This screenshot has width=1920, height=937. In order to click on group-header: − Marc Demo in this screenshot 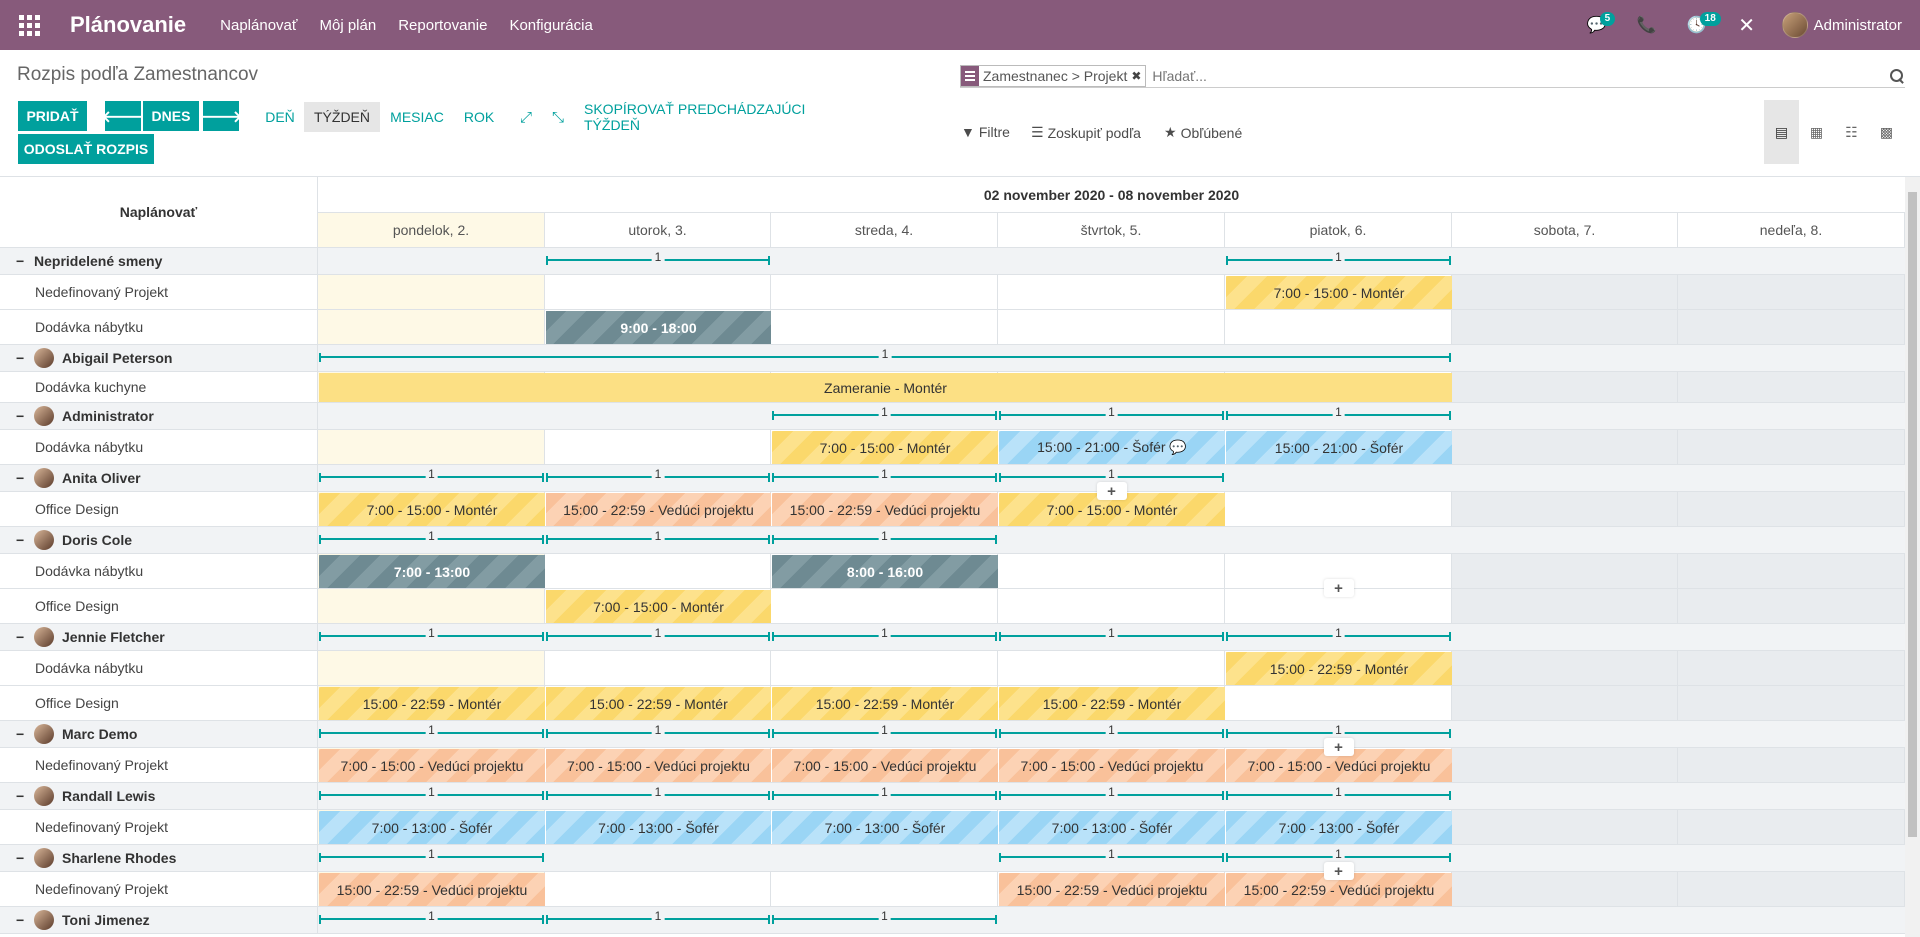, I will do `click(159, 734)`.